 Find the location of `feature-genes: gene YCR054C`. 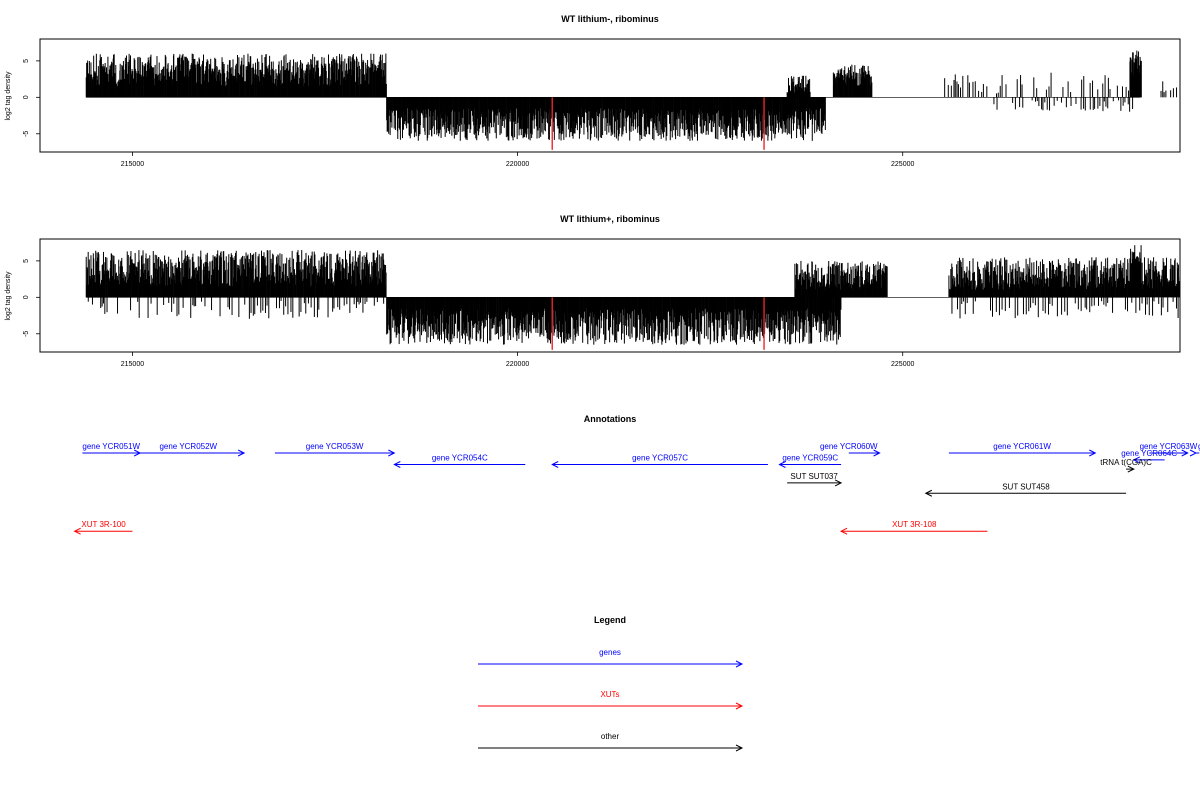

feature-genes: gene YCR054C is located at coordinates (459, 461).